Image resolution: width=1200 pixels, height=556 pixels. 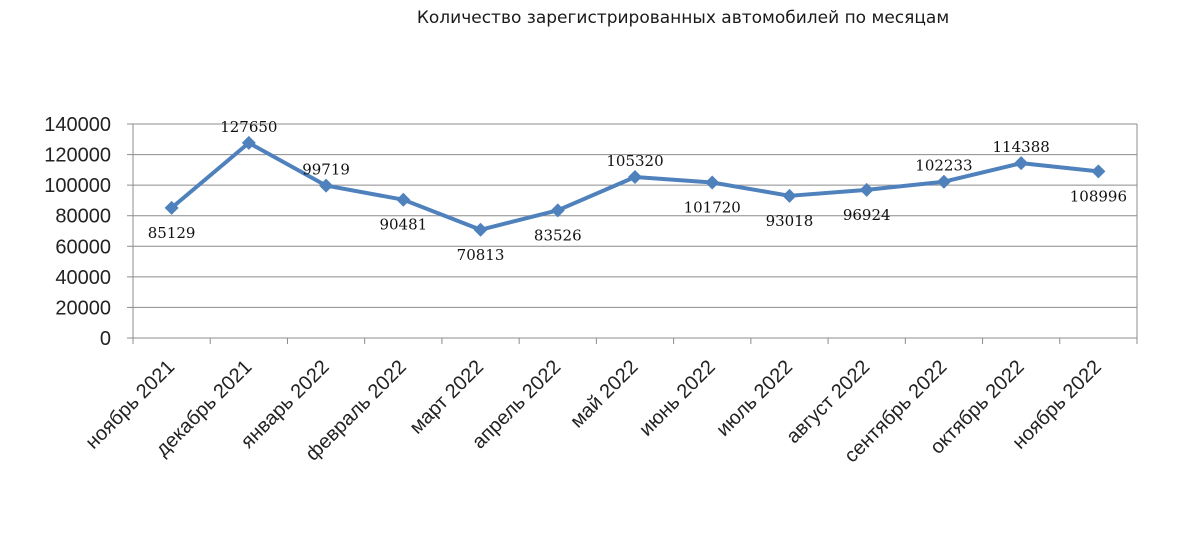 I want to click on x-tick-label: май 2022, so click(x=604, y=394).